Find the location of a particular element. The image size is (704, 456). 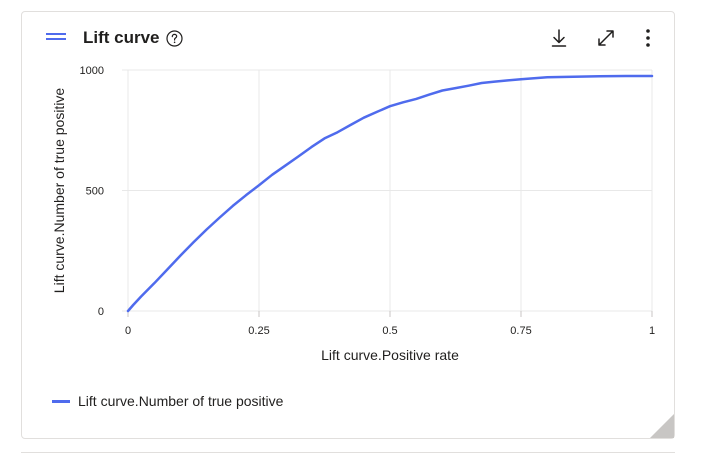

x-tick-label: 0.5 is located at coordinates (389, 331).